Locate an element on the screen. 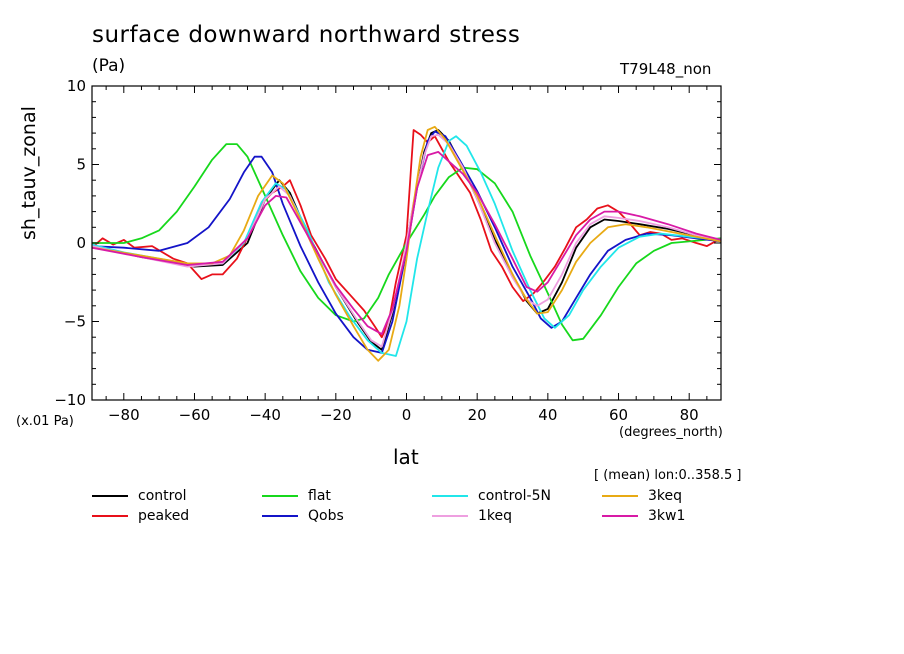  averaging-note: [ (mean) lon:0..358.5 ] is located at coordinates (668, 475).